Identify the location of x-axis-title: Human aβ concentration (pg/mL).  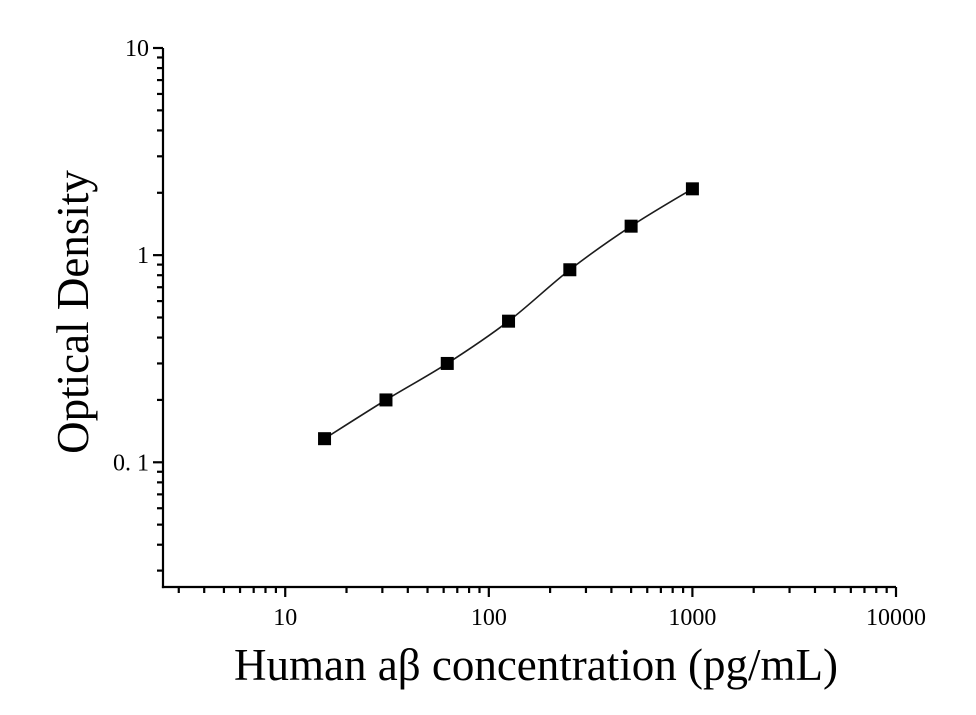
(536, 665).